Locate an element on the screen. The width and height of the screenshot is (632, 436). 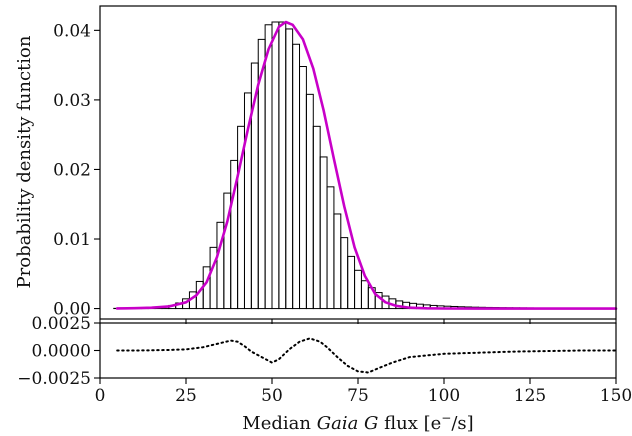
main-y-tick-label: 0.03 is located at coordinates (72, 101).